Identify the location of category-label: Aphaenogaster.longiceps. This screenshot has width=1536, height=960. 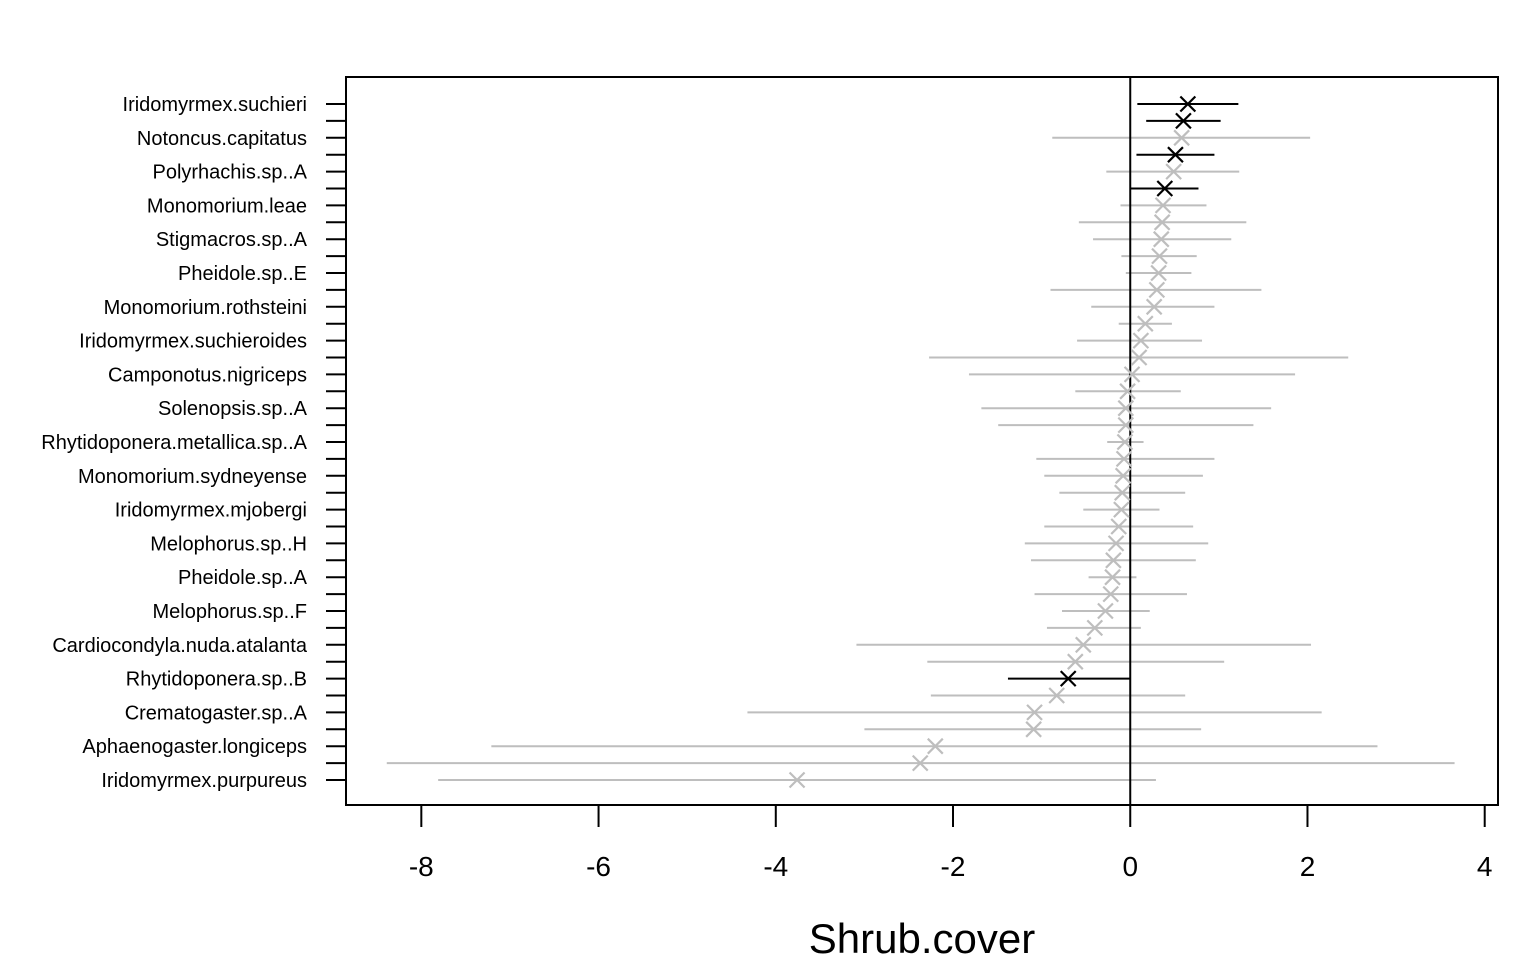
(194, 747).